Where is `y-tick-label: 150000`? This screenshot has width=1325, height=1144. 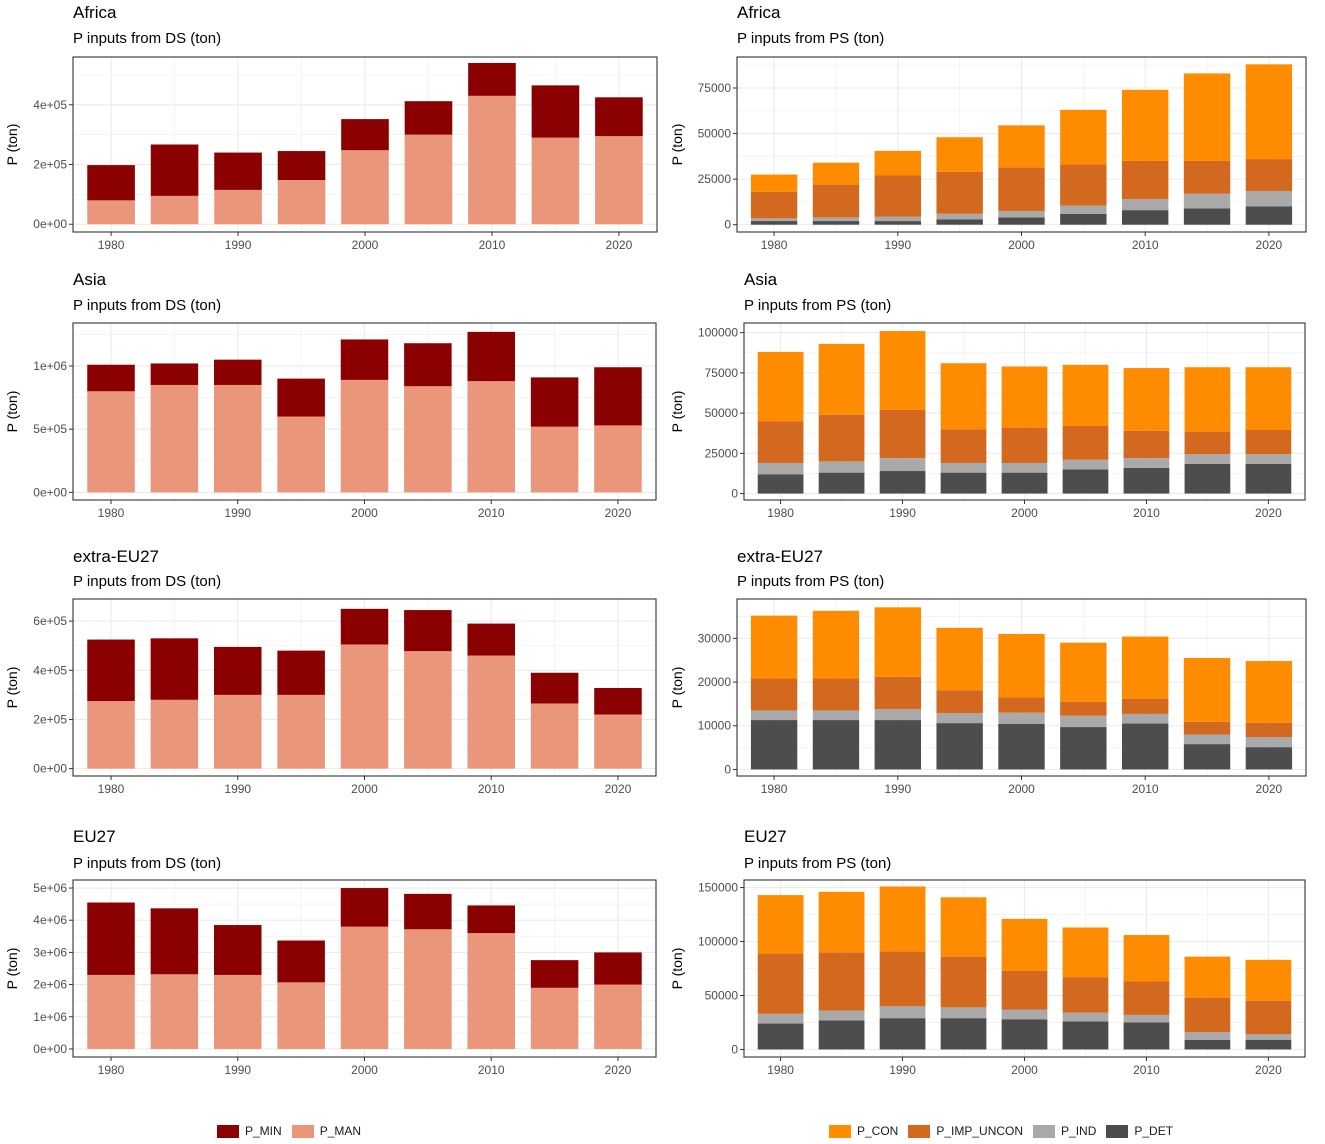 y-tick-label: 150000 is located at coordinates (718, 888).